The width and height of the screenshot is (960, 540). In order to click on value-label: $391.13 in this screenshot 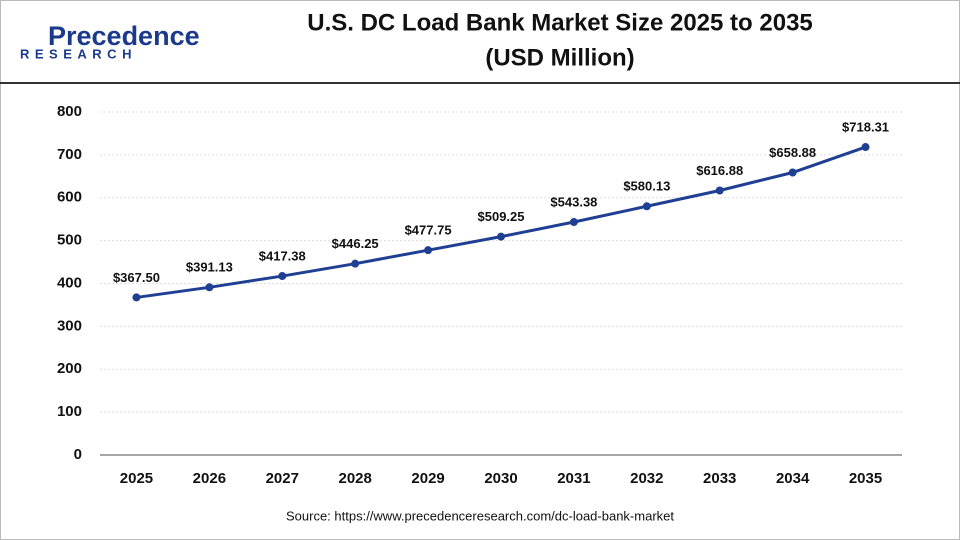, I will do `click(209, 267)`.